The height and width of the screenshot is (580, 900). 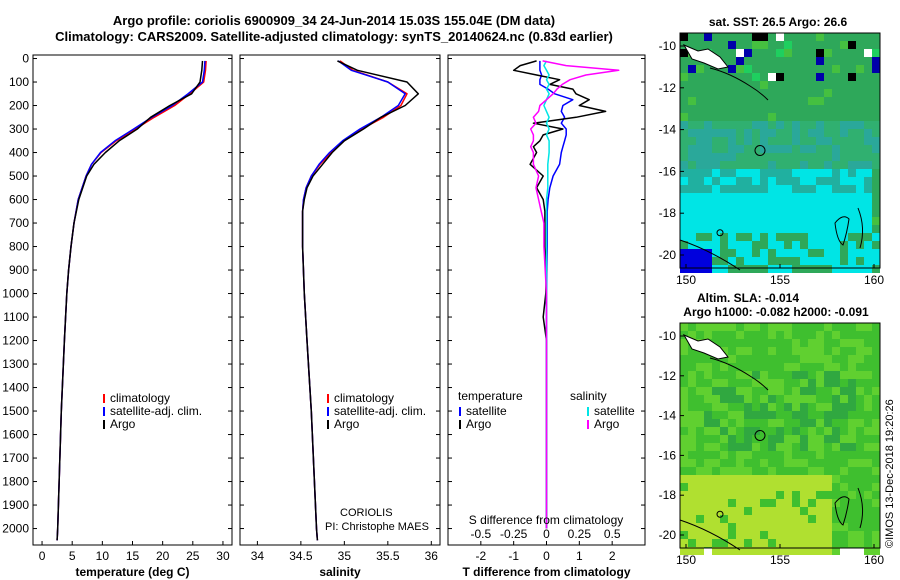 What do you see at coordinates (513, 556) in the screenshot?
I see `diff-xtick-label: -1` at bounding box center [513, 556].